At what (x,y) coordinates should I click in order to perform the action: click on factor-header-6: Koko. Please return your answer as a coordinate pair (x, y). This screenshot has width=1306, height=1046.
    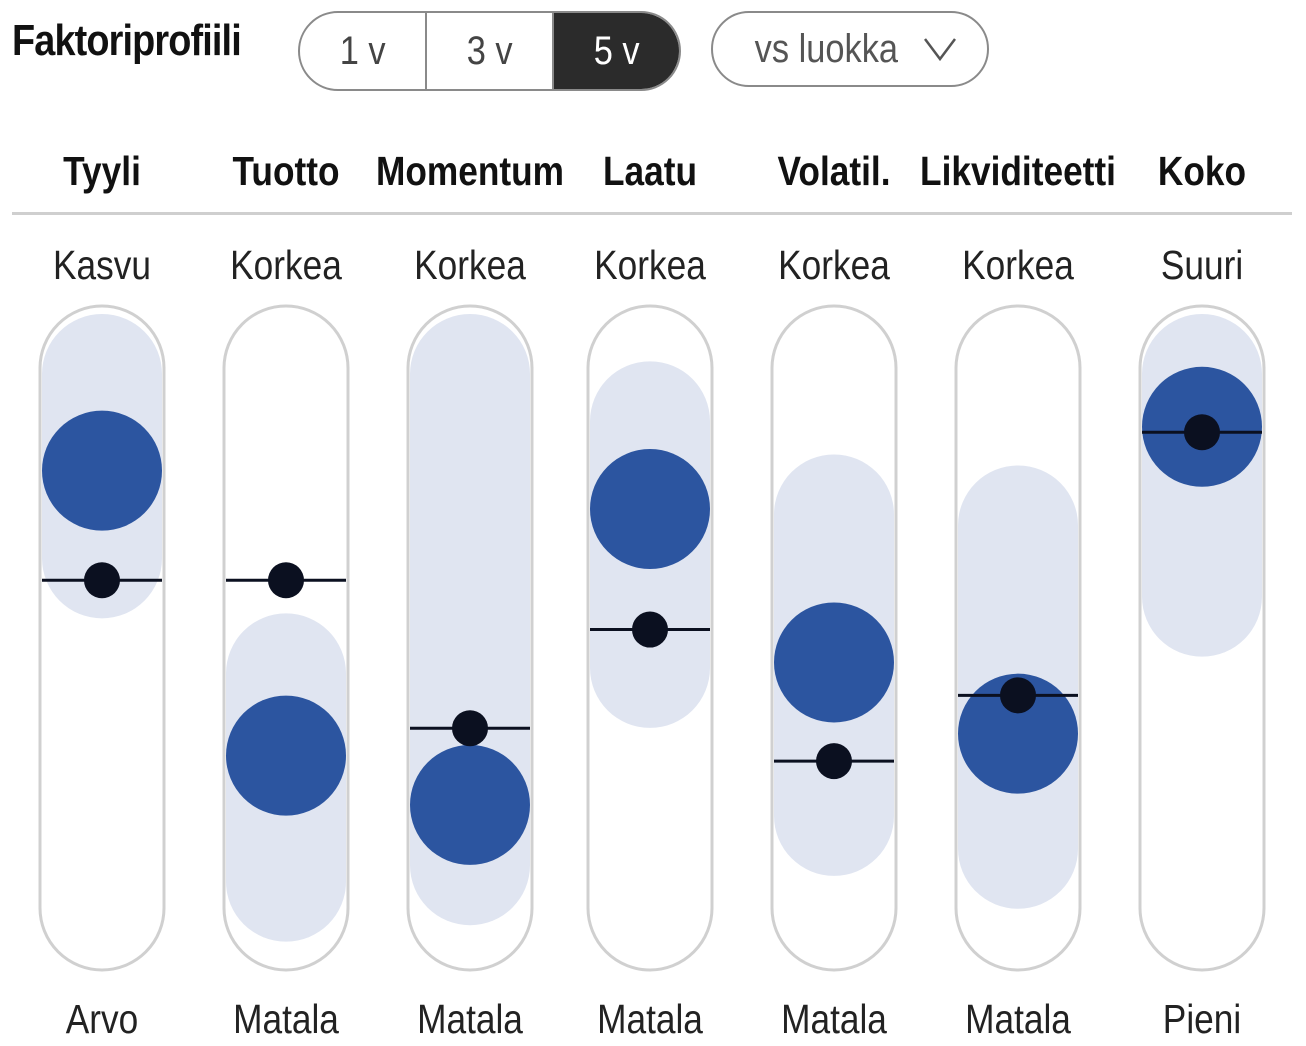
    Looking at the image, I should click on (1202, 171).